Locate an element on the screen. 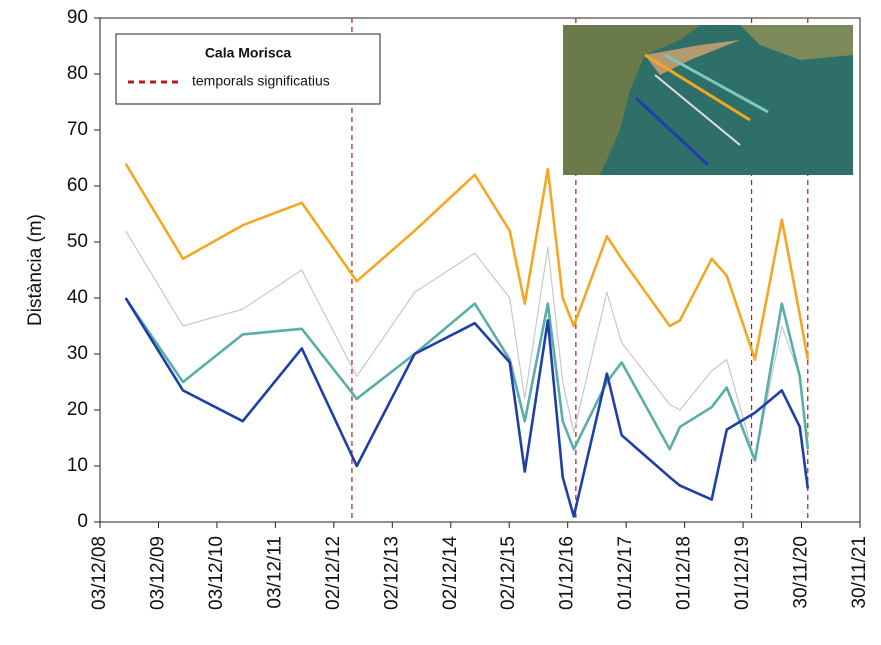 The width and height of the screenshot is (881, 645). y-tick-label: 80 is located at coordinates (77, 73).